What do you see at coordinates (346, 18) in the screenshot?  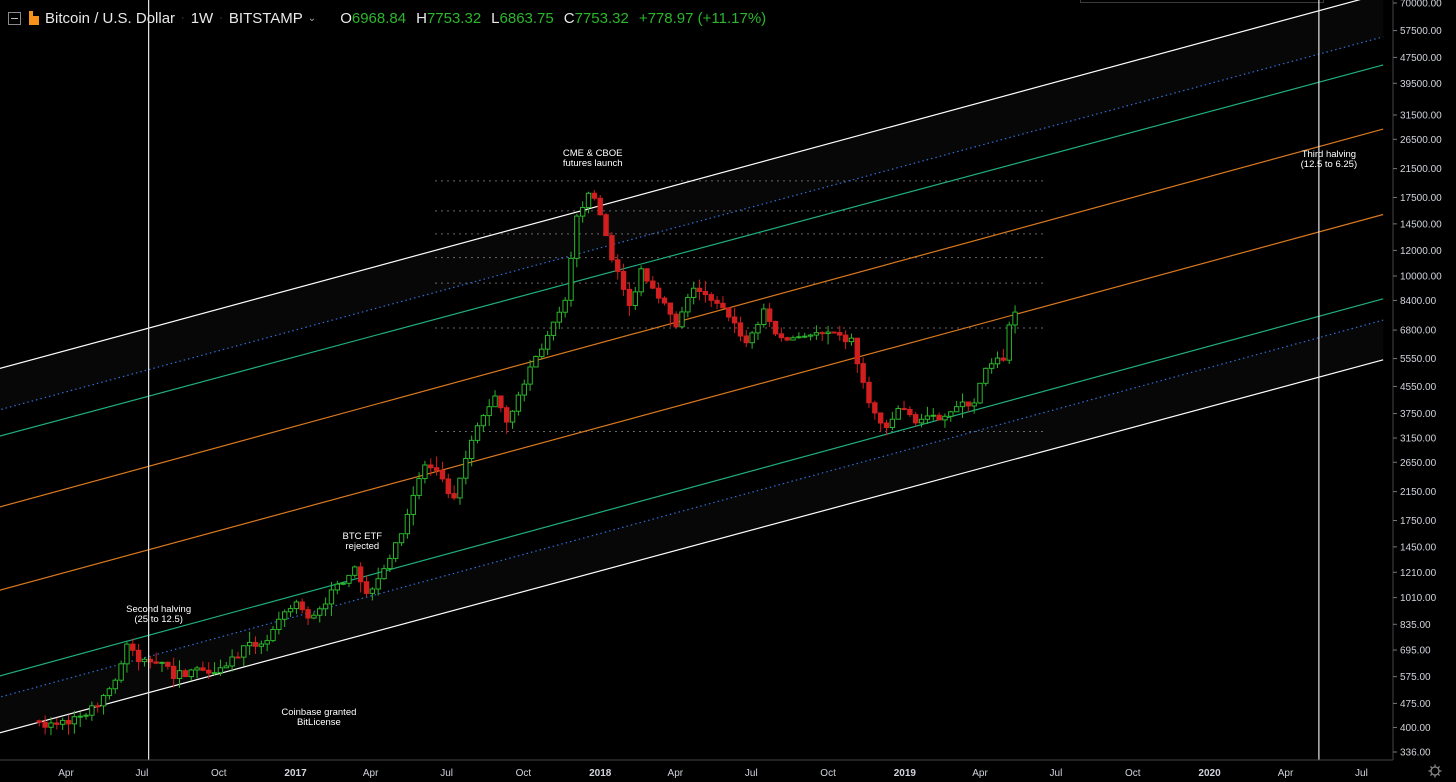 I see `open-label: O` at bounding box center [346, 18].